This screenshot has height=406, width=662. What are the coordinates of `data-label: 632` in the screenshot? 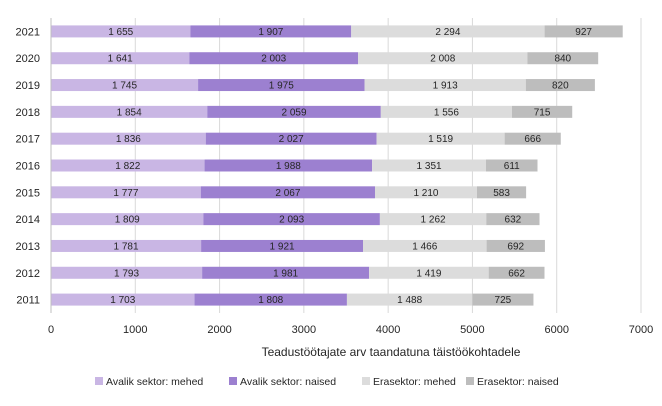 It's located at (513, 220).